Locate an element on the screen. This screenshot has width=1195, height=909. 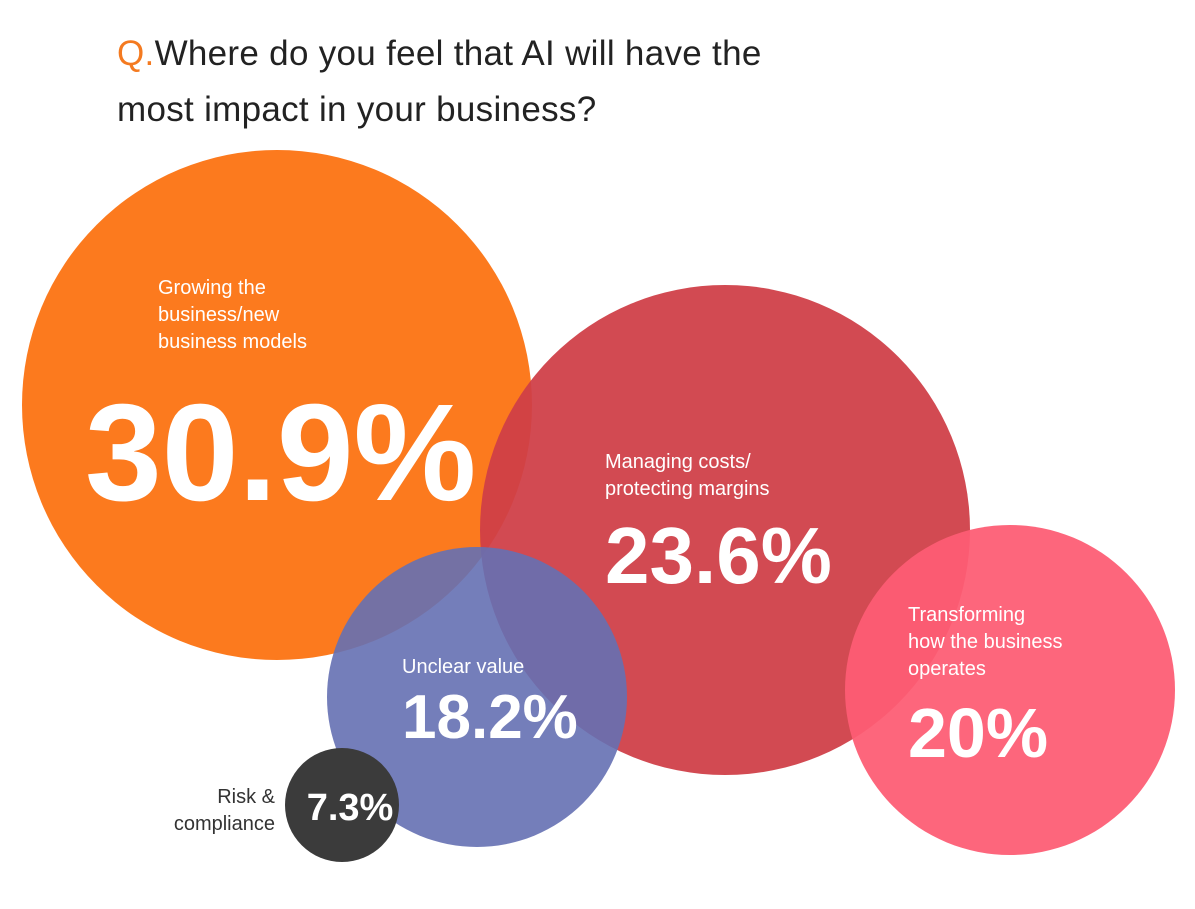
category-label: Risk & compliance is located at coordinates (224, 810).